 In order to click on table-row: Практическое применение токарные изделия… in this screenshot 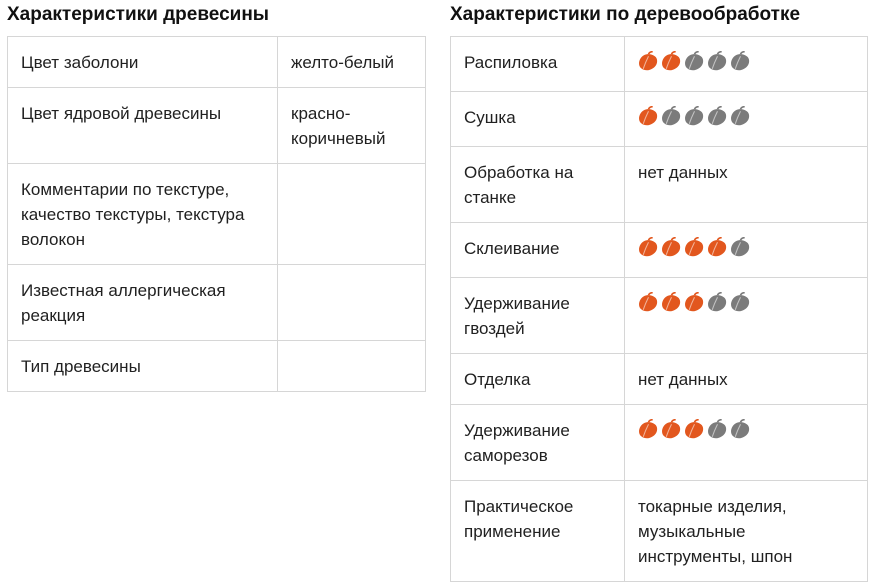, I will do `click(659, 531)`.